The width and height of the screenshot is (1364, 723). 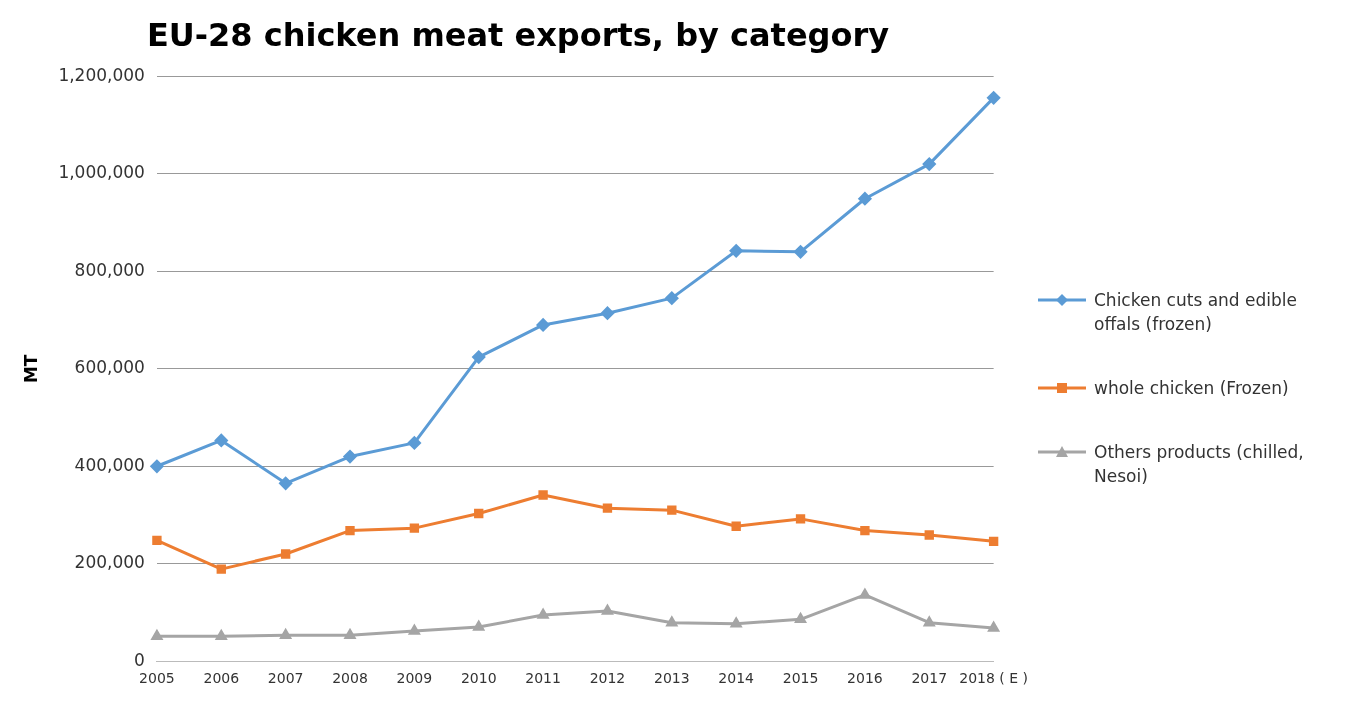 I want to click on x-tick-label: 2018 ( E ), so click(x=993, y=678).